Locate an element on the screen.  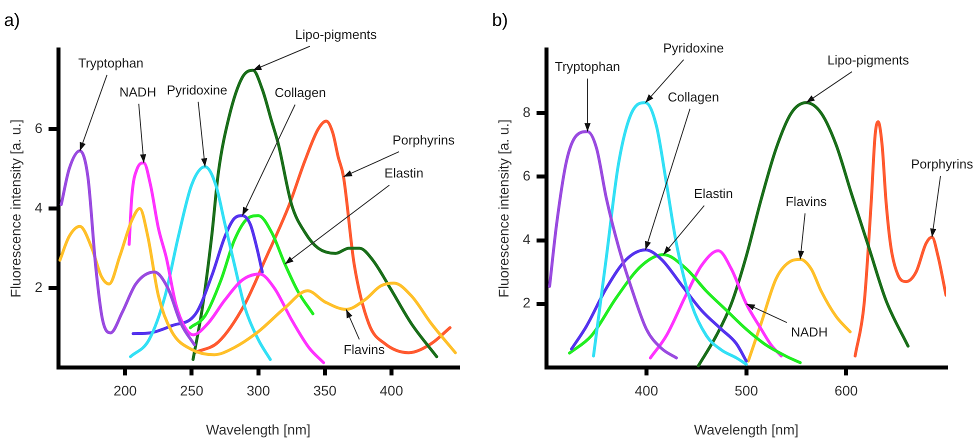
chart-title: b) is located at coordinates (500, 20).